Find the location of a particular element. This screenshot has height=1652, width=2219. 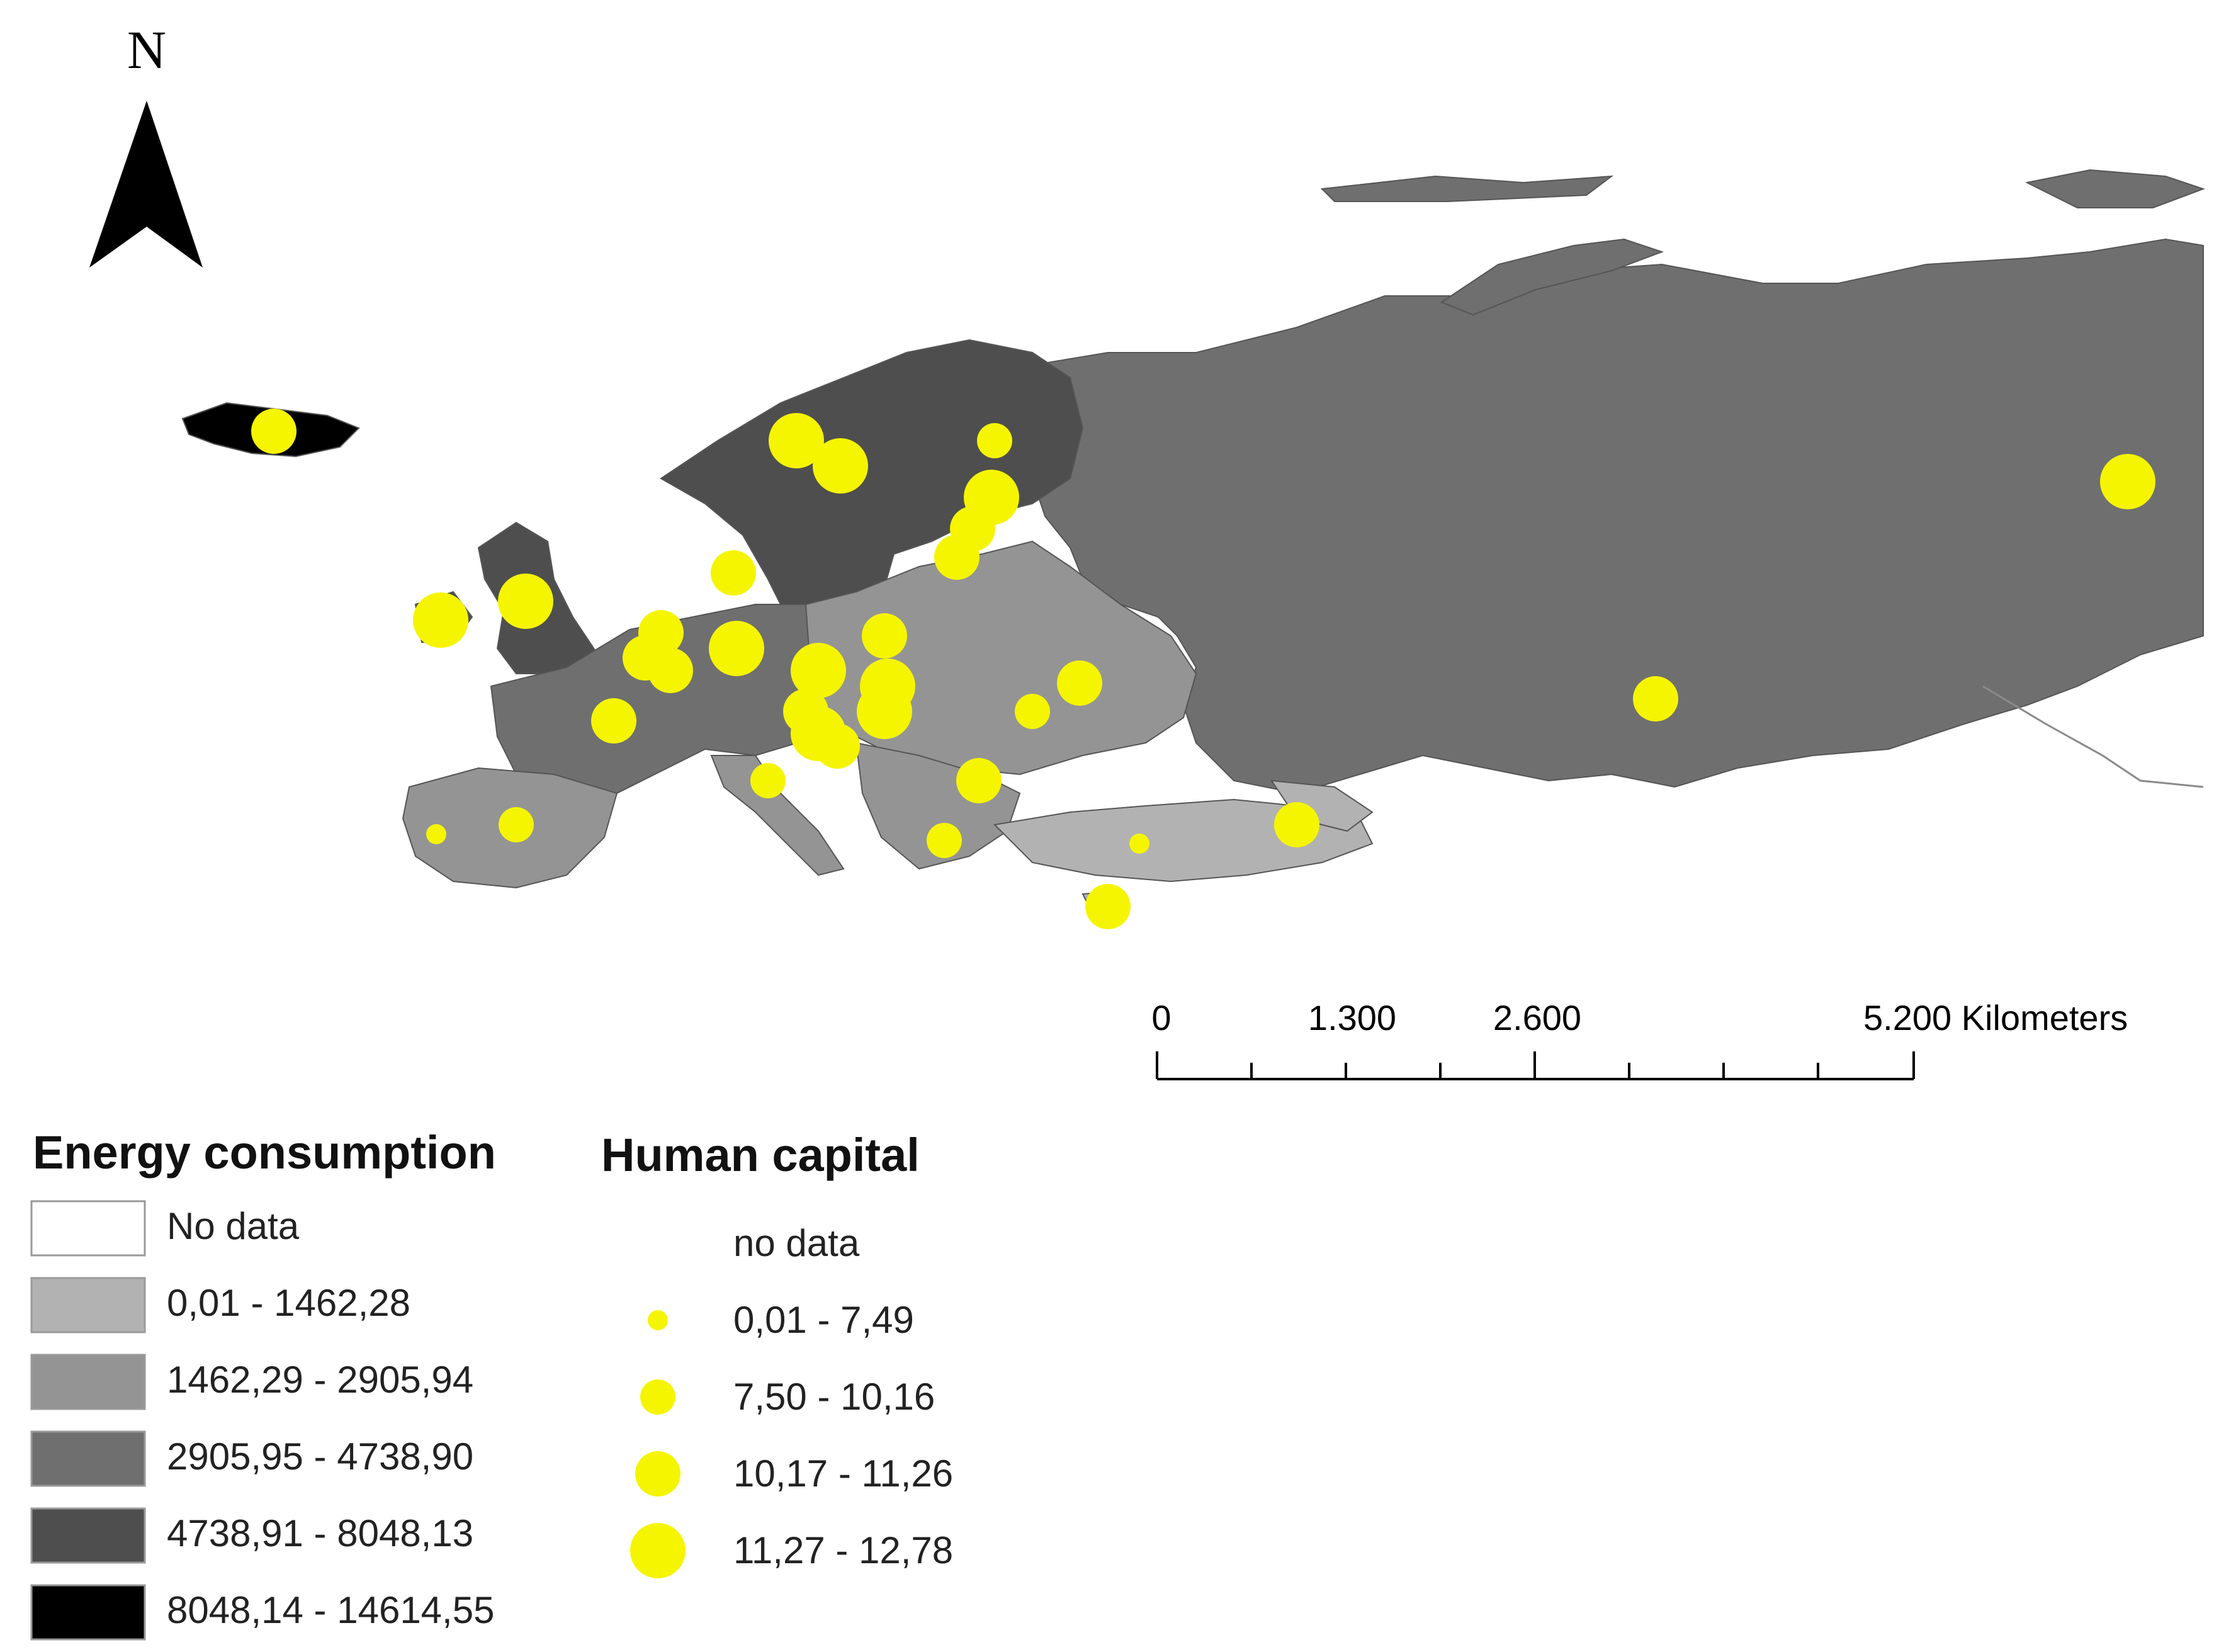

scale-label-2: 2.600 is located at coordinates (1537, 1018).